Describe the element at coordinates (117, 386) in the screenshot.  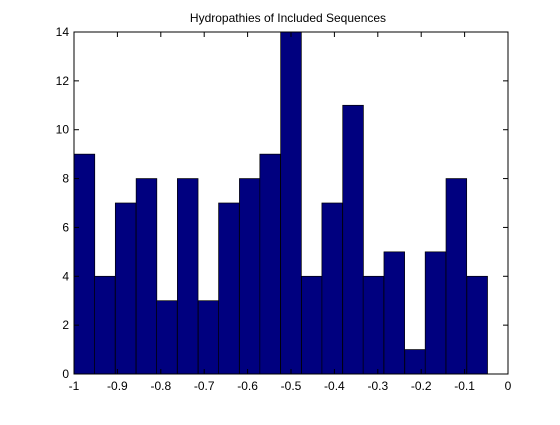
I see `x-tick-label: -0.9` at that location.